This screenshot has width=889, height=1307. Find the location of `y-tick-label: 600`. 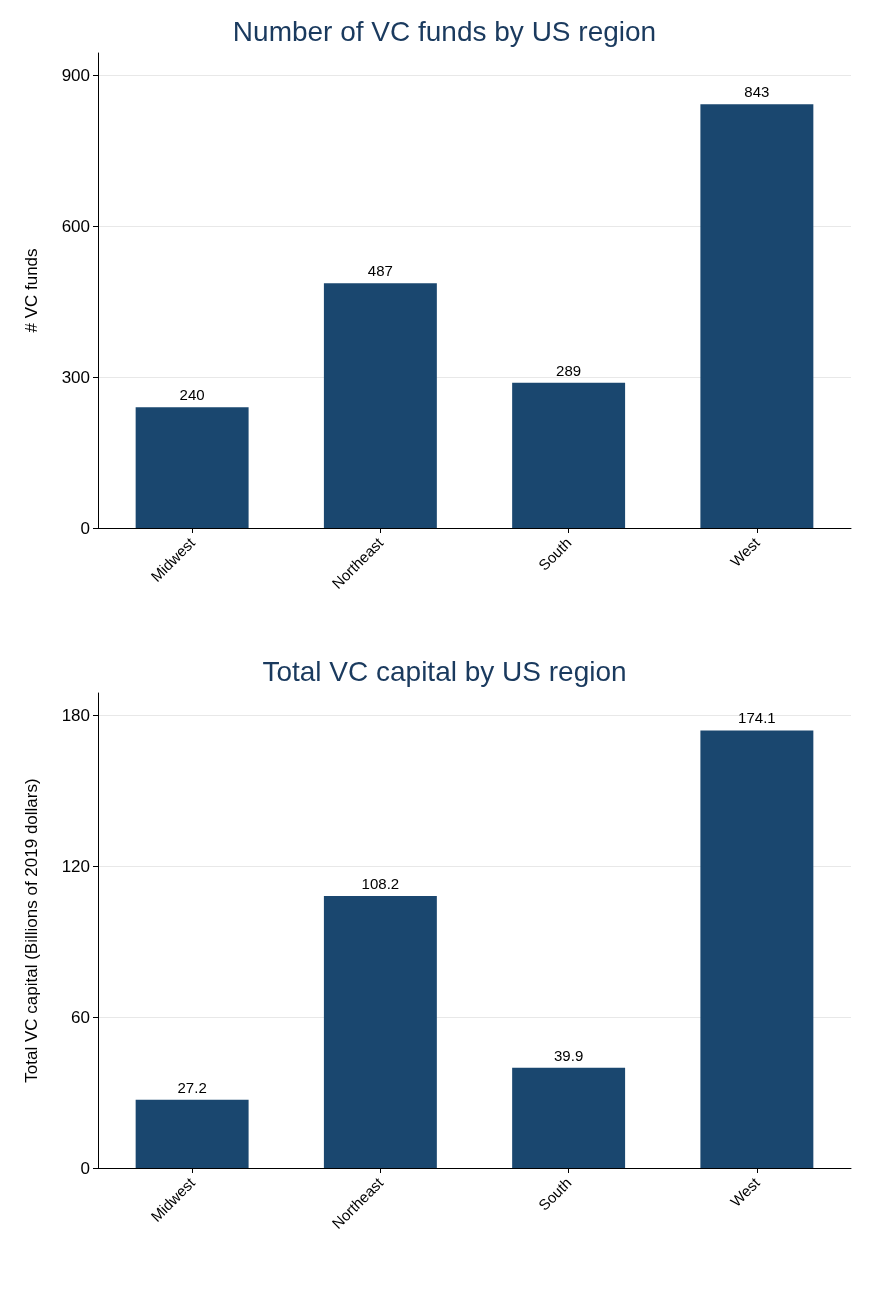

y-tick-label: 600 is located at coordinates (75, 226).